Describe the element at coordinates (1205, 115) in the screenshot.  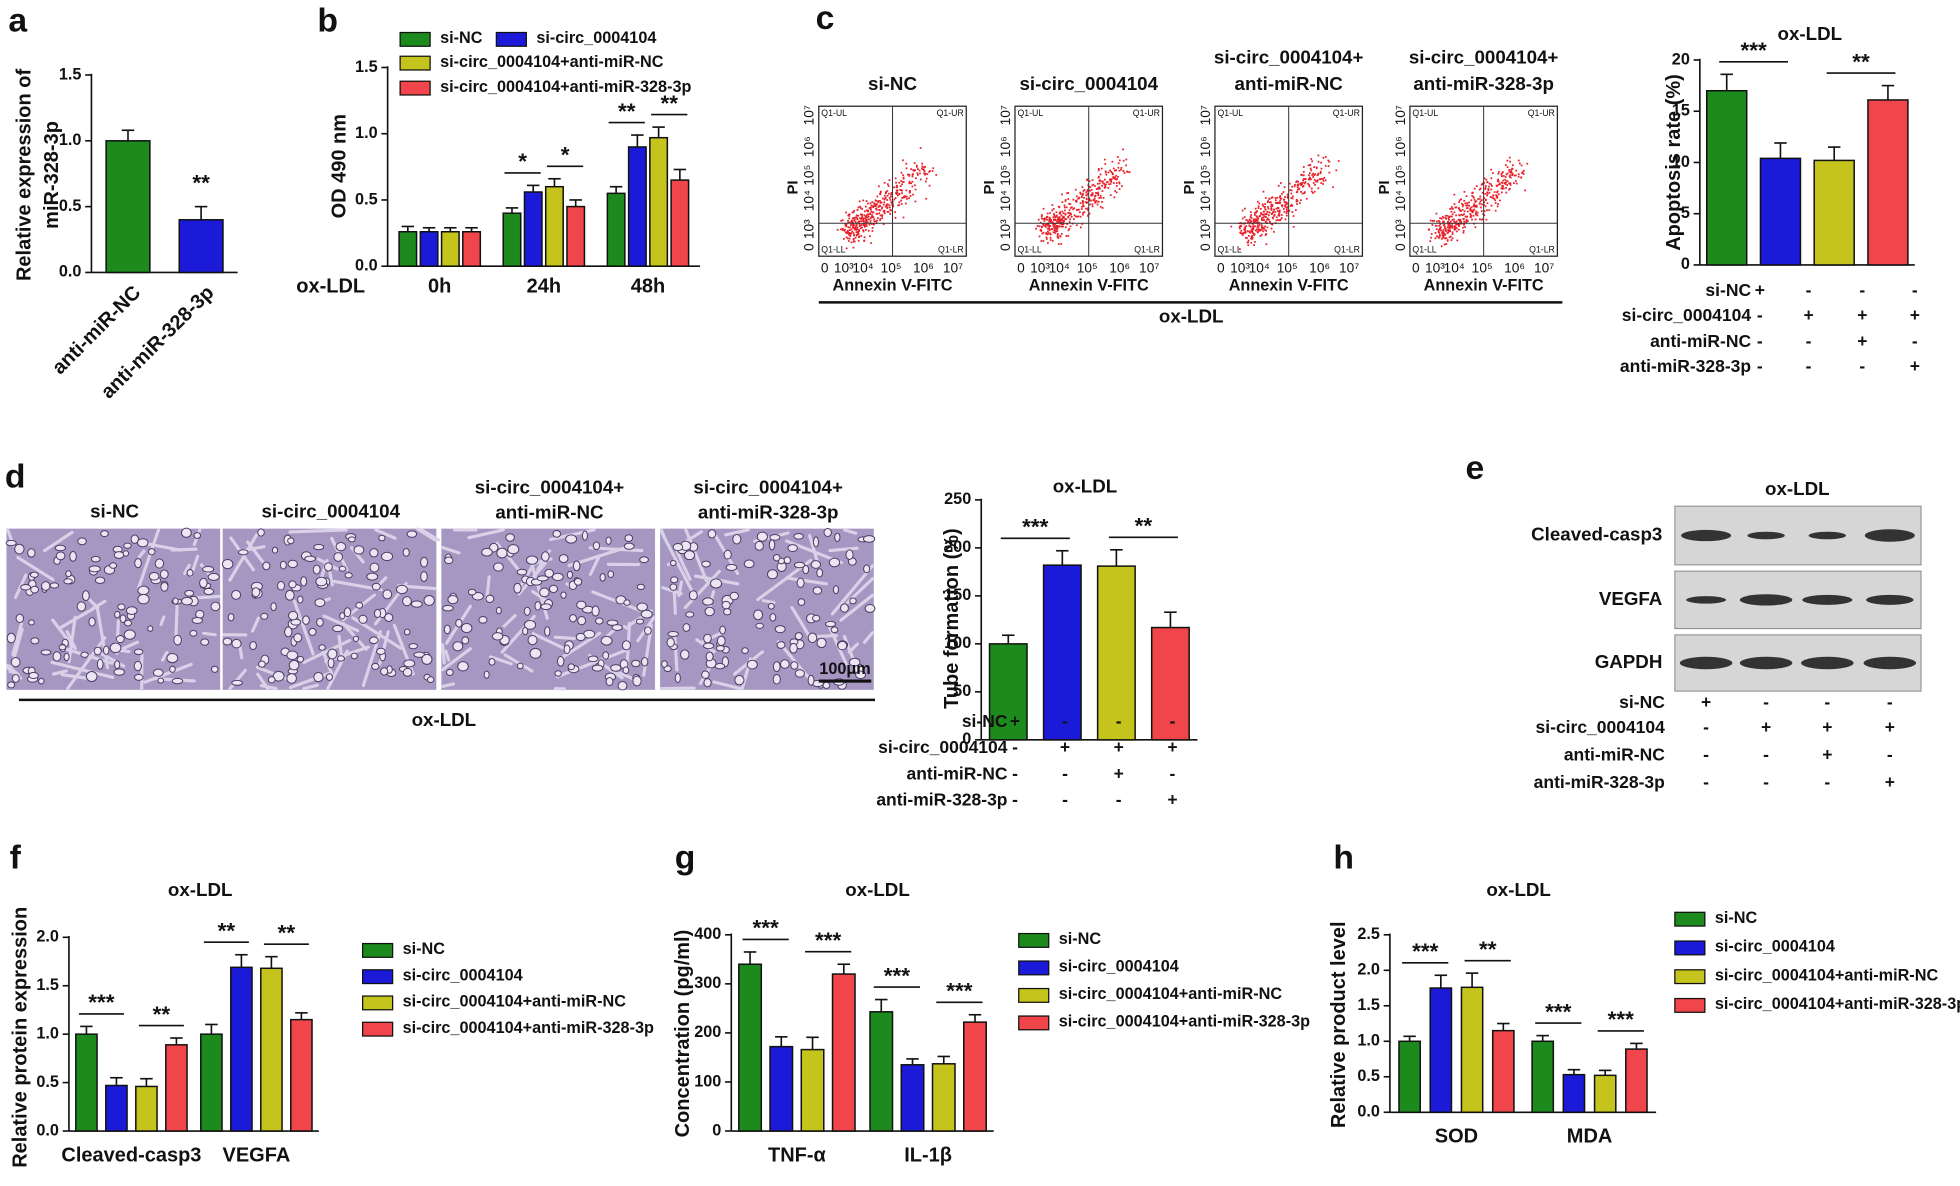
I see `y-tick-label: 10⁷` at that location.